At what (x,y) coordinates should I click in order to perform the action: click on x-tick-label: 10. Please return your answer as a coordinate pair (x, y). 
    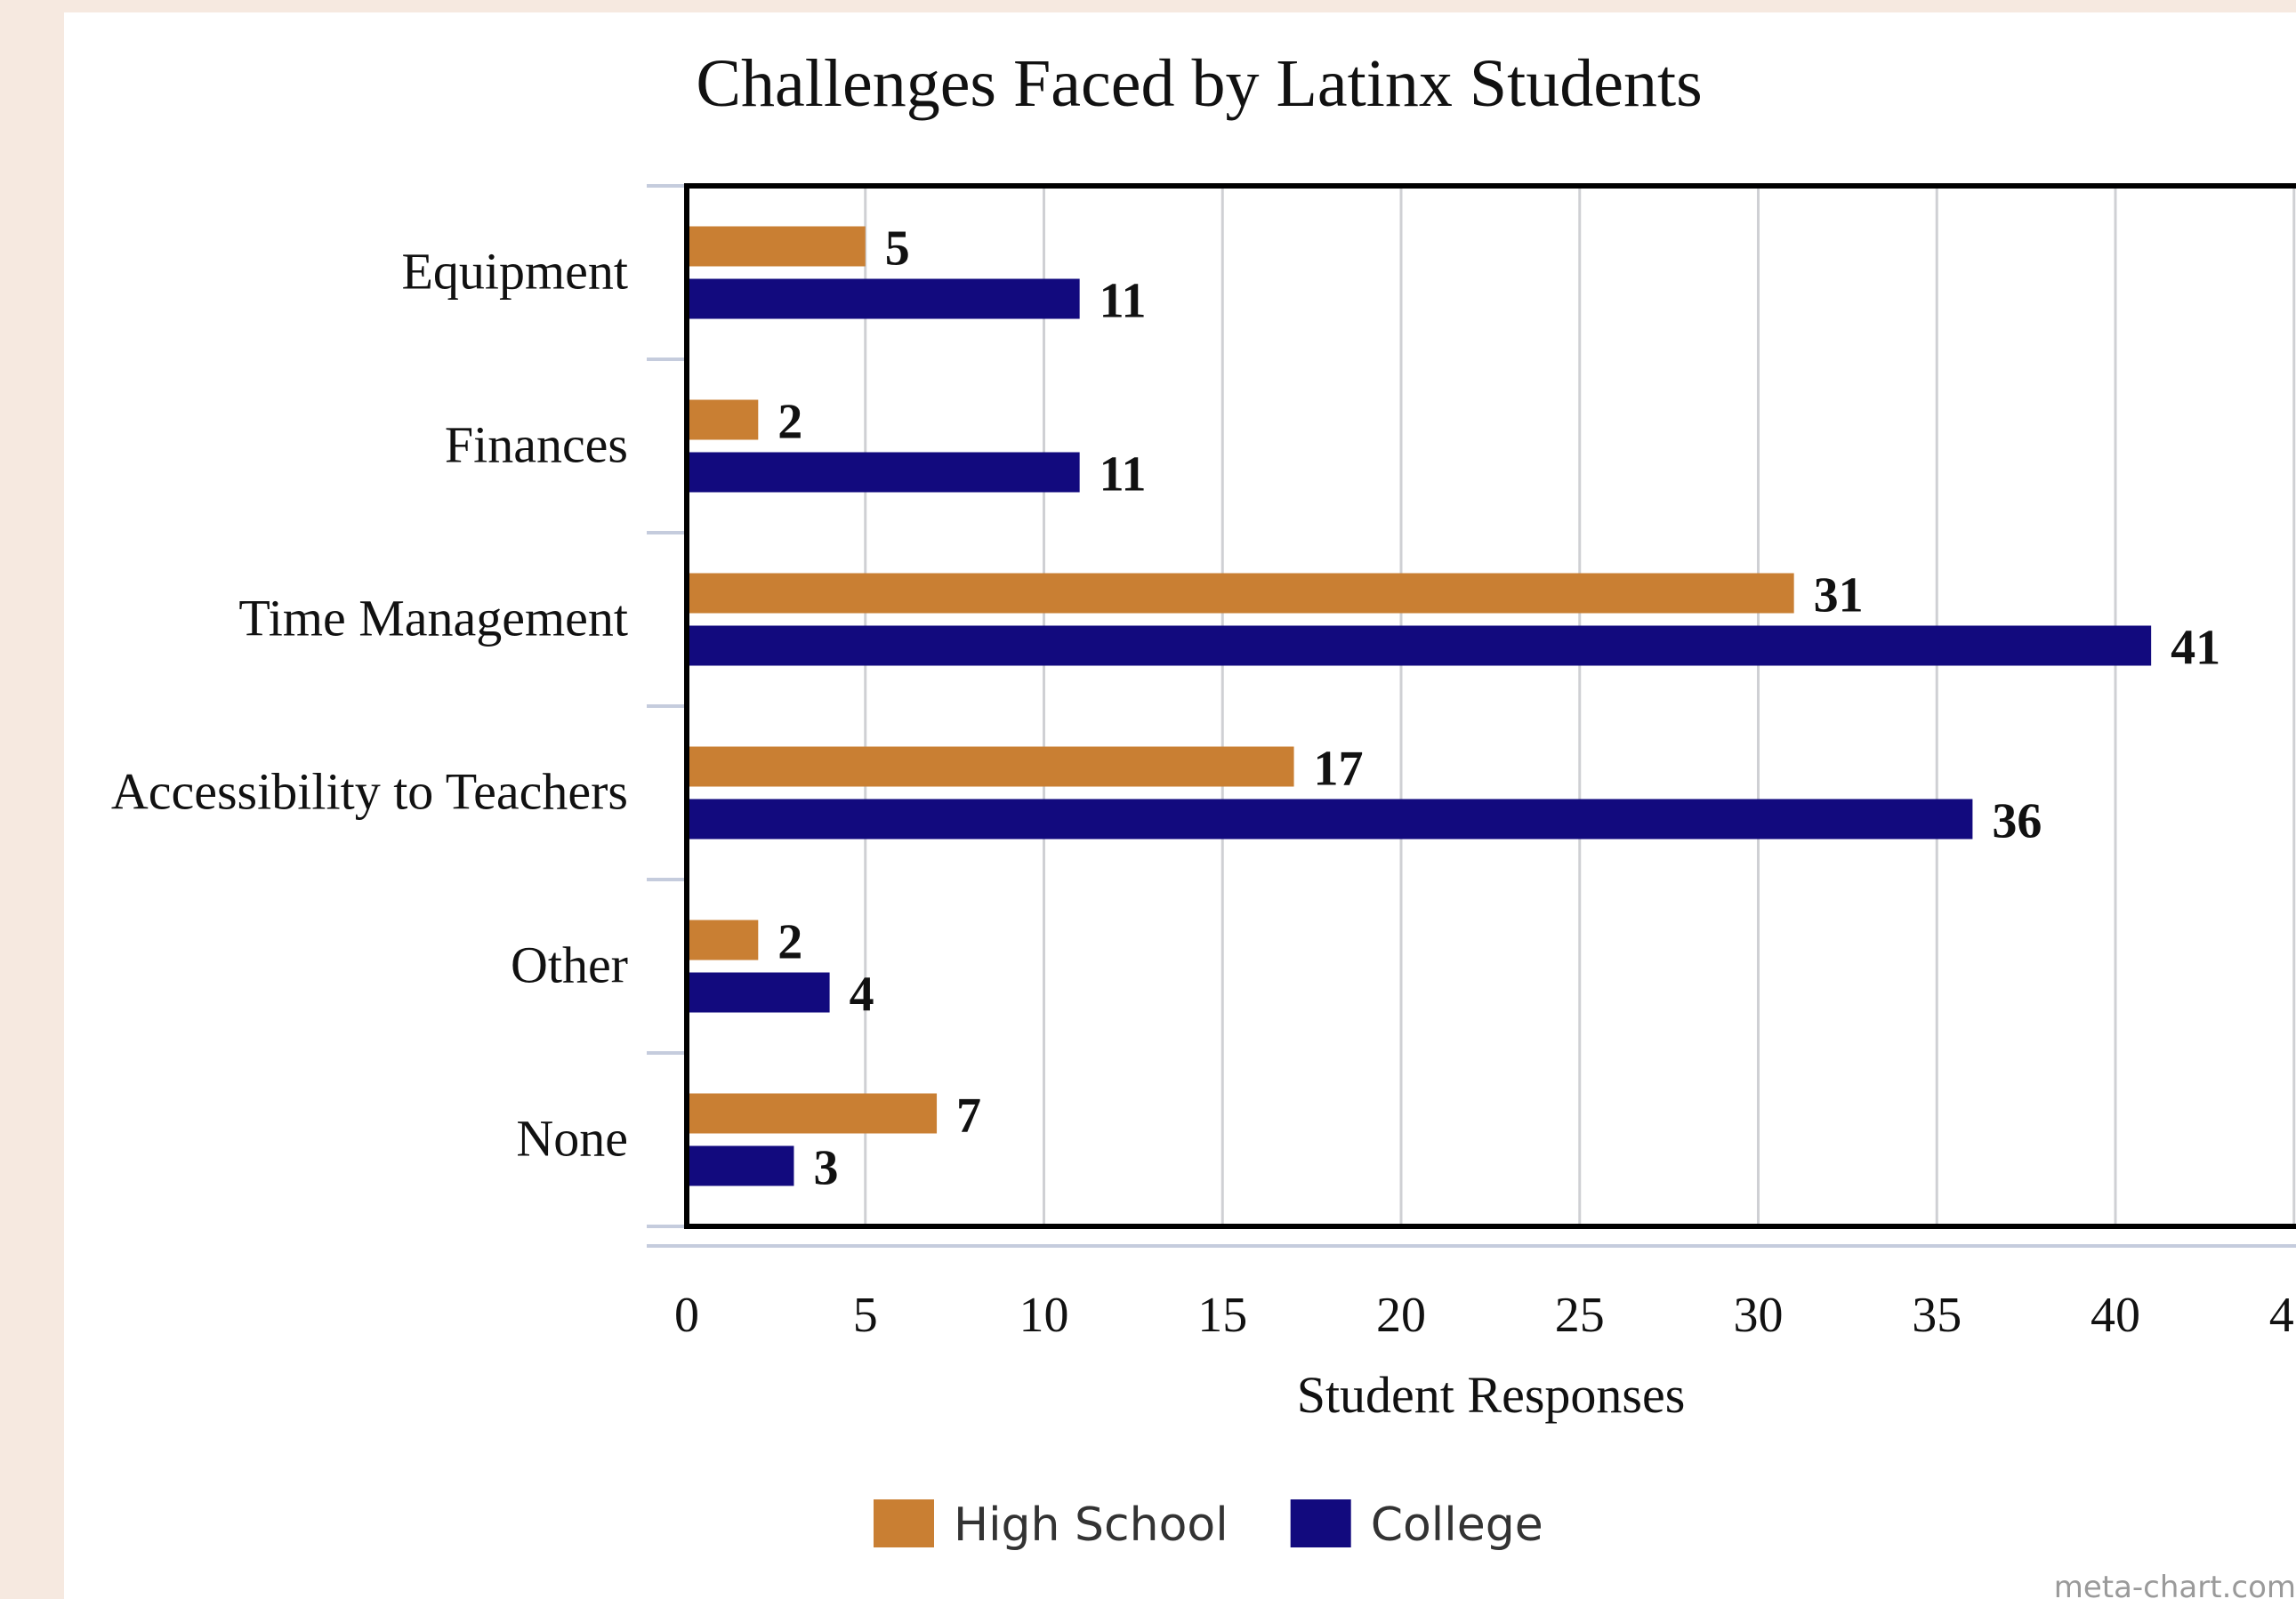
    Looking at the image, I should click on (1044, 1315).